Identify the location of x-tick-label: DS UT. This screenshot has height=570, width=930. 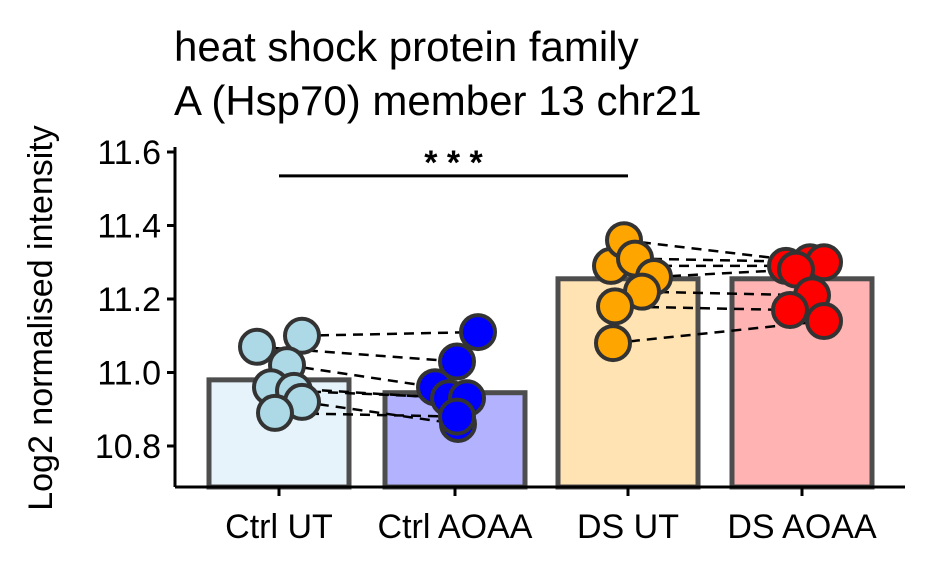
(628, 527).